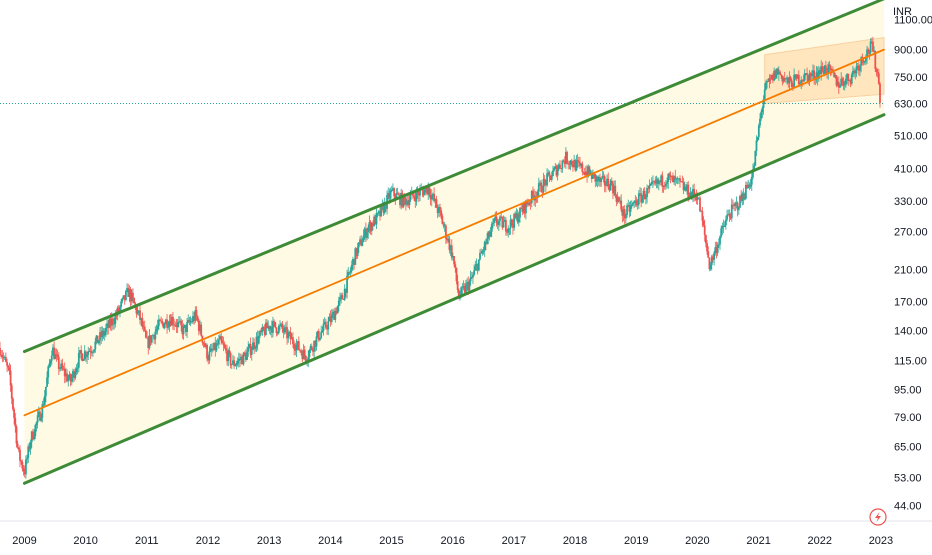  I want to click on y-tick-label: 115.00, so click(910, 361).